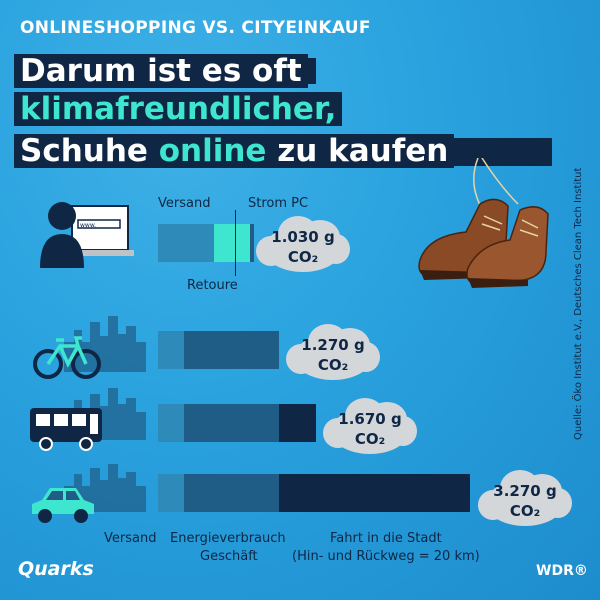  What do you see at coordinates (483, 223) in the screenshot?
I see `shoes-illustration` at bounding box center [483, 223].